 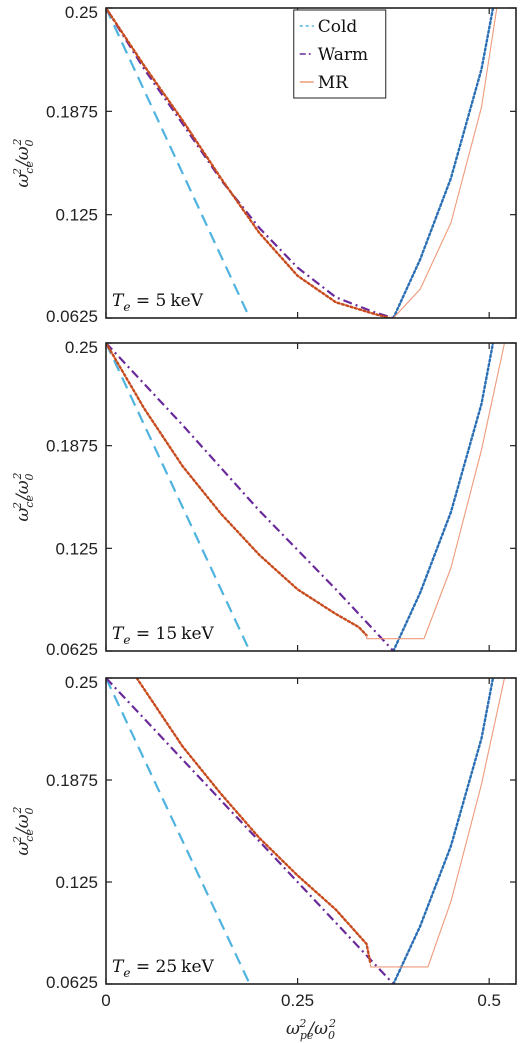 What do you see at coordinates (343, 55) in the screenshot?
I see `legend-label-warm: Warm` at bounding box center [343, 55].